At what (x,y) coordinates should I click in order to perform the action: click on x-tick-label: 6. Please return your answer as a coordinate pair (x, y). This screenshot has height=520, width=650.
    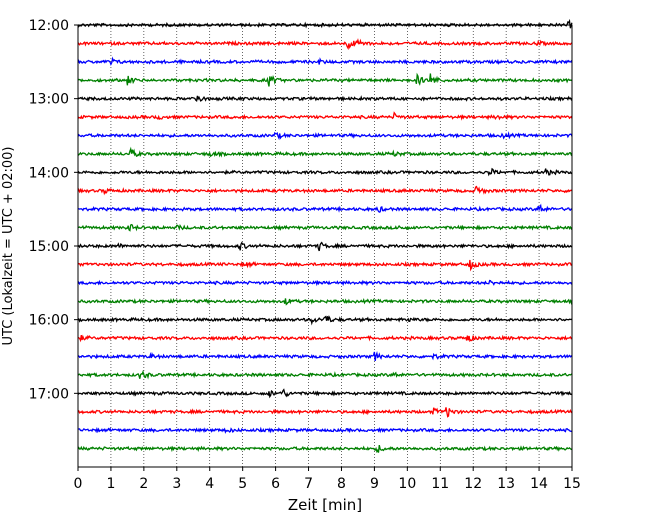
    Looking at the image, I should click on (275, 484).